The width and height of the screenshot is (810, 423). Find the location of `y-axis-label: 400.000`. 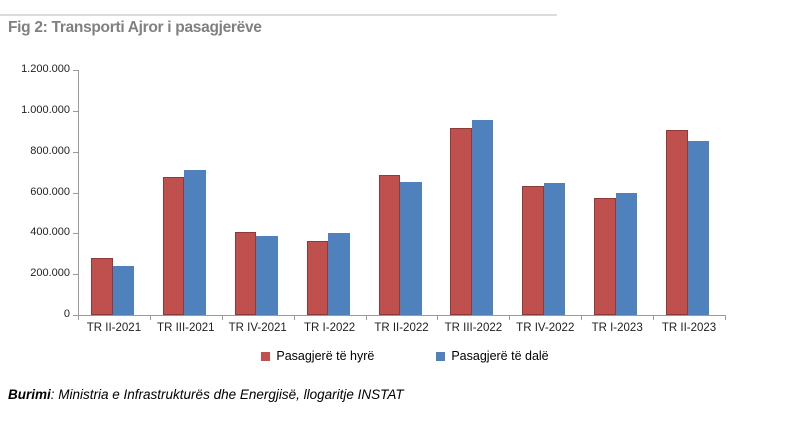

y-axis-label: 400.000 is located at coordinates (50, 232).